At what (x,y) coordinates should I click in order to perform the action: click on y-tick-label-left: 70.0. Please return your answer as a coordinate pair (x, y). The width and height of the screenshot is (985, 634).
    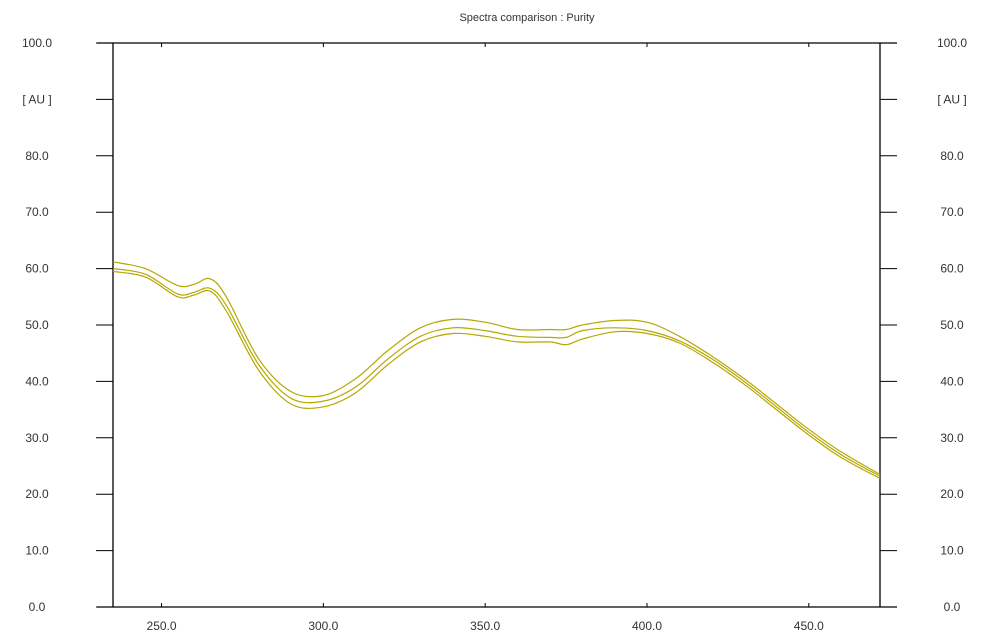
    Looking at the image, I should click on (37, 212).